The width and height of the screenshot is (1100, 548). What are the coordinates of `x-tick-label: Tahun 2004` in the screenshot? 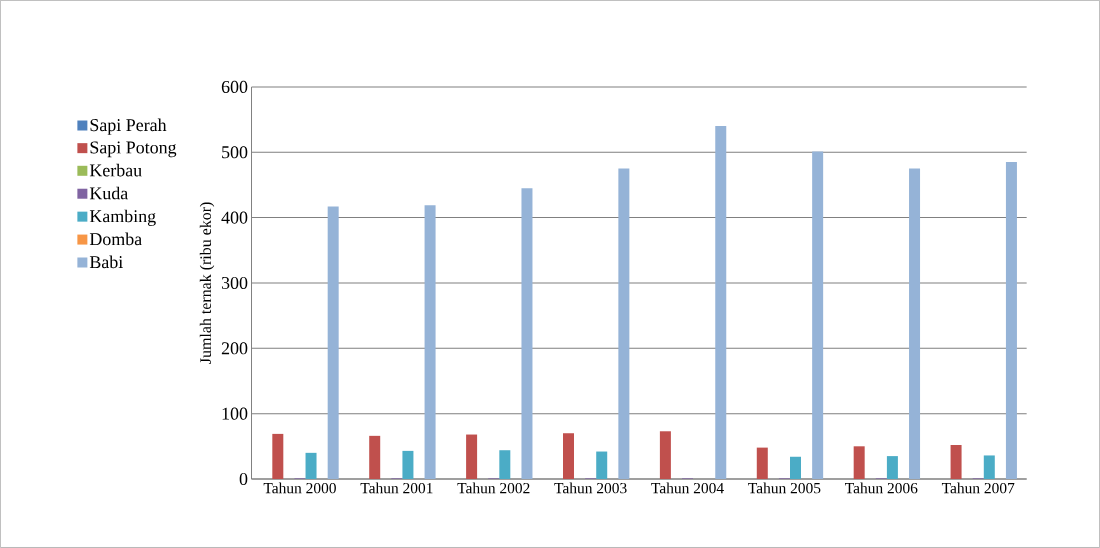 It's located at (687, 488).